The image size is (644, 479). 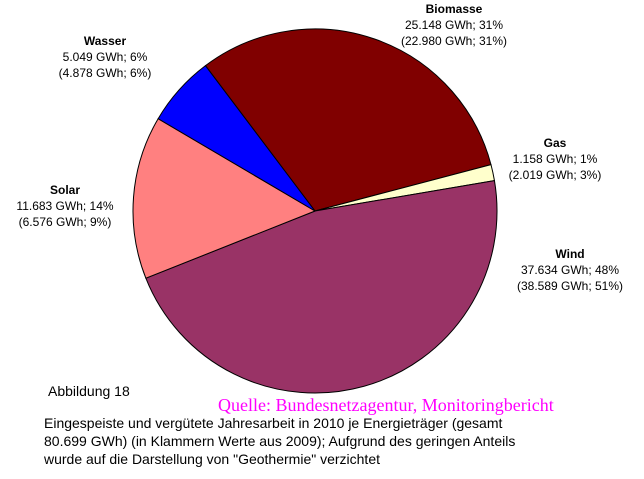 What do you see at coordinates (570, 286) in the screenshot?
I see `value-label-2009: (38.589 GWh; 51%)` at bounding box center [570, 286].